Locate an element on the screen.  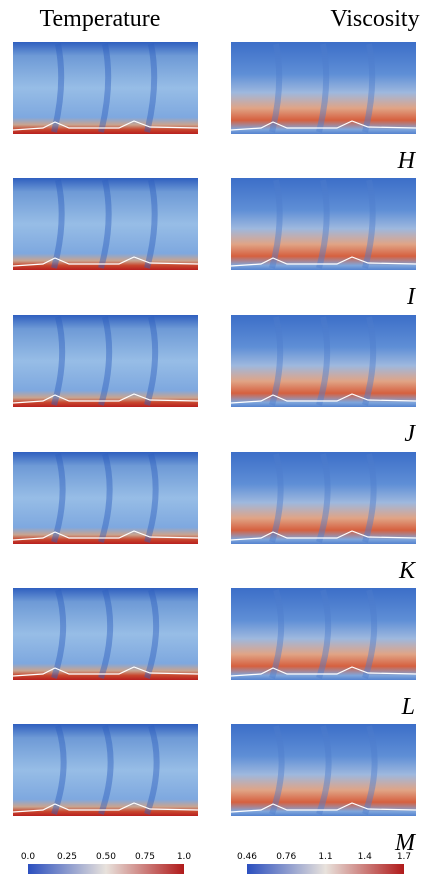
row-label: H is located at coordinates (407, 161).